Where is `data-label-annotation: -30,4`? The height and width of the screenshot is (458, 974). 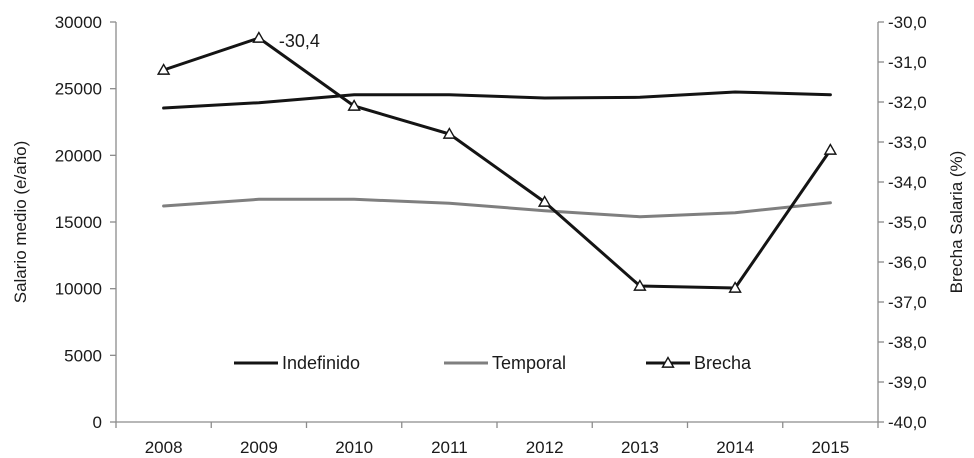 data-label-annotation: -30,4 is located at coordinates (299, 41).